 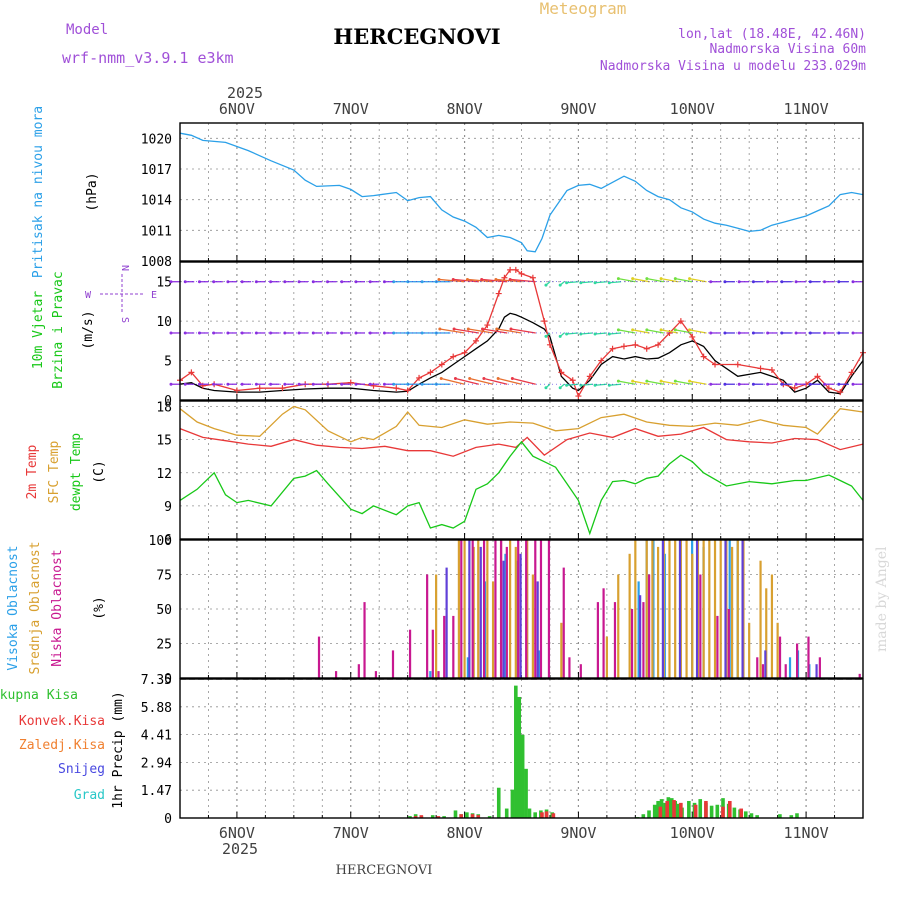 I want to click on watermark: made by Angel, so click(x=882, y=599).